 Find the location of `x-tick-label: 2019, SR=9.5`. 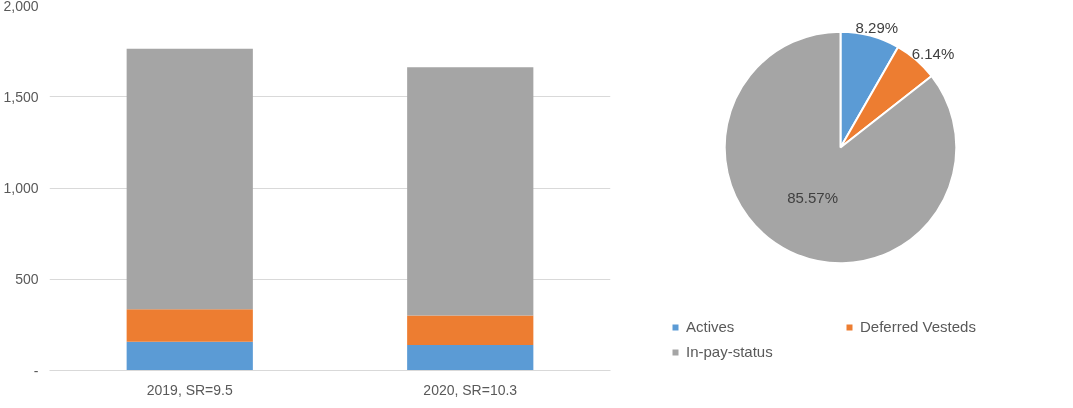

x-tick-label: 2019, SR=9.5 is located at coordinates (189, 389).